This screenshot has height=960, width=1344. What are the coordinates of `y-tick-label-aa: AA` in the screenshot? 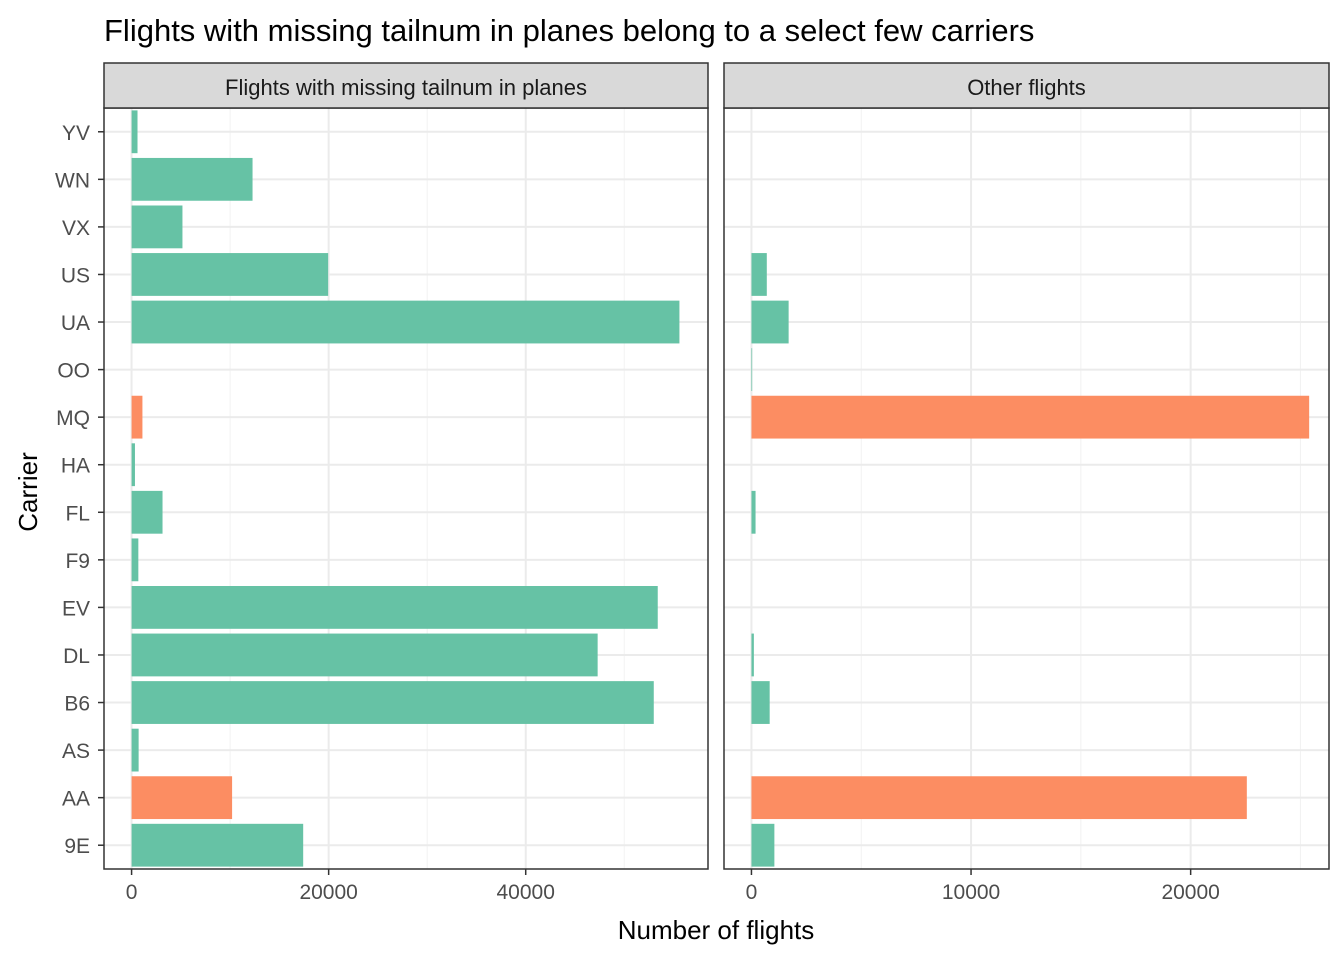 It's located at (76, 799).